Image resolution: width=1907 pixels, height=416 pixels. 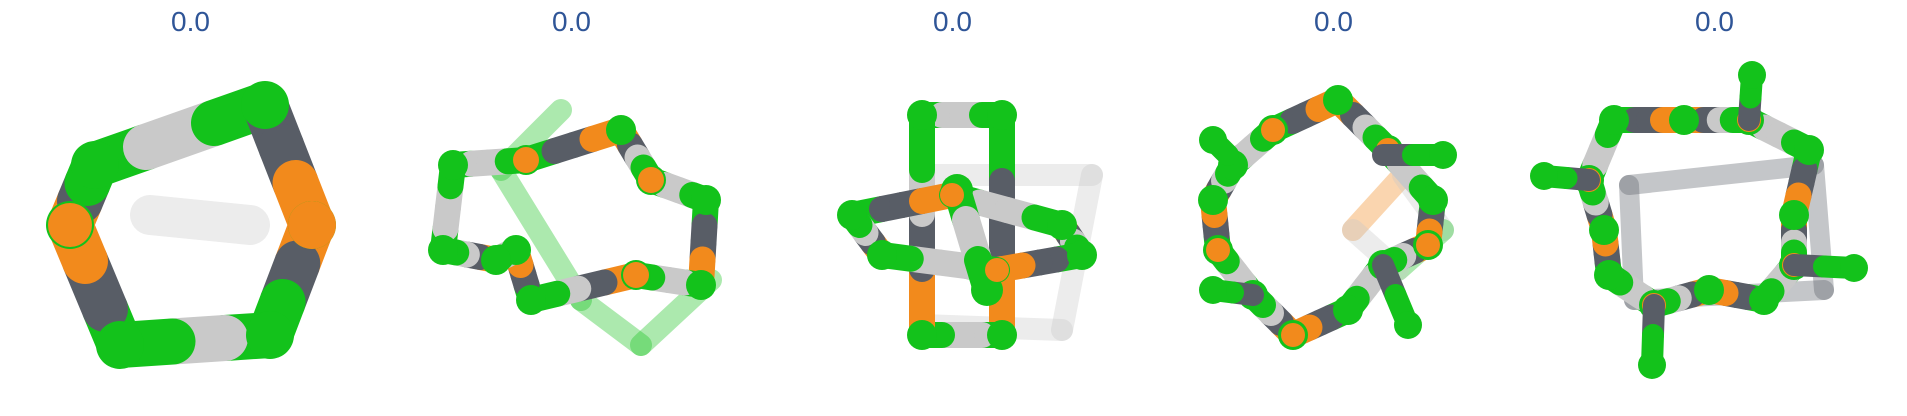 What do you see at coordinates (575, 227) in the screenshot?
I see `molecule-render-twisted-ring` at bounding box center [575, 227].